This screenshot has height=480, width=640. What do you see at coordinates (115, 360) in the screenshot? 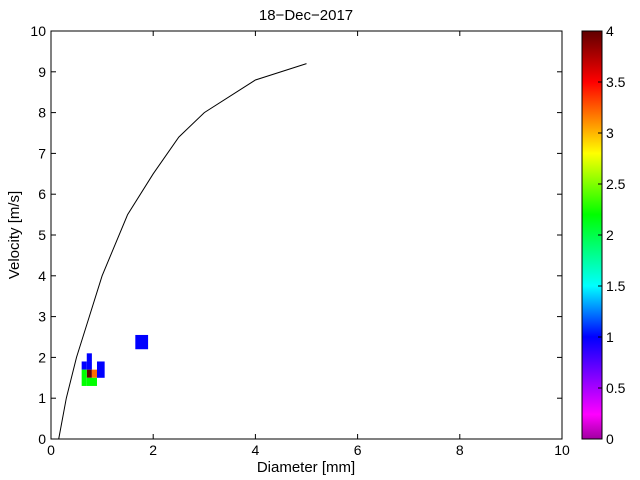
I see `heatmap-cells` at bounding box center [115, 360].